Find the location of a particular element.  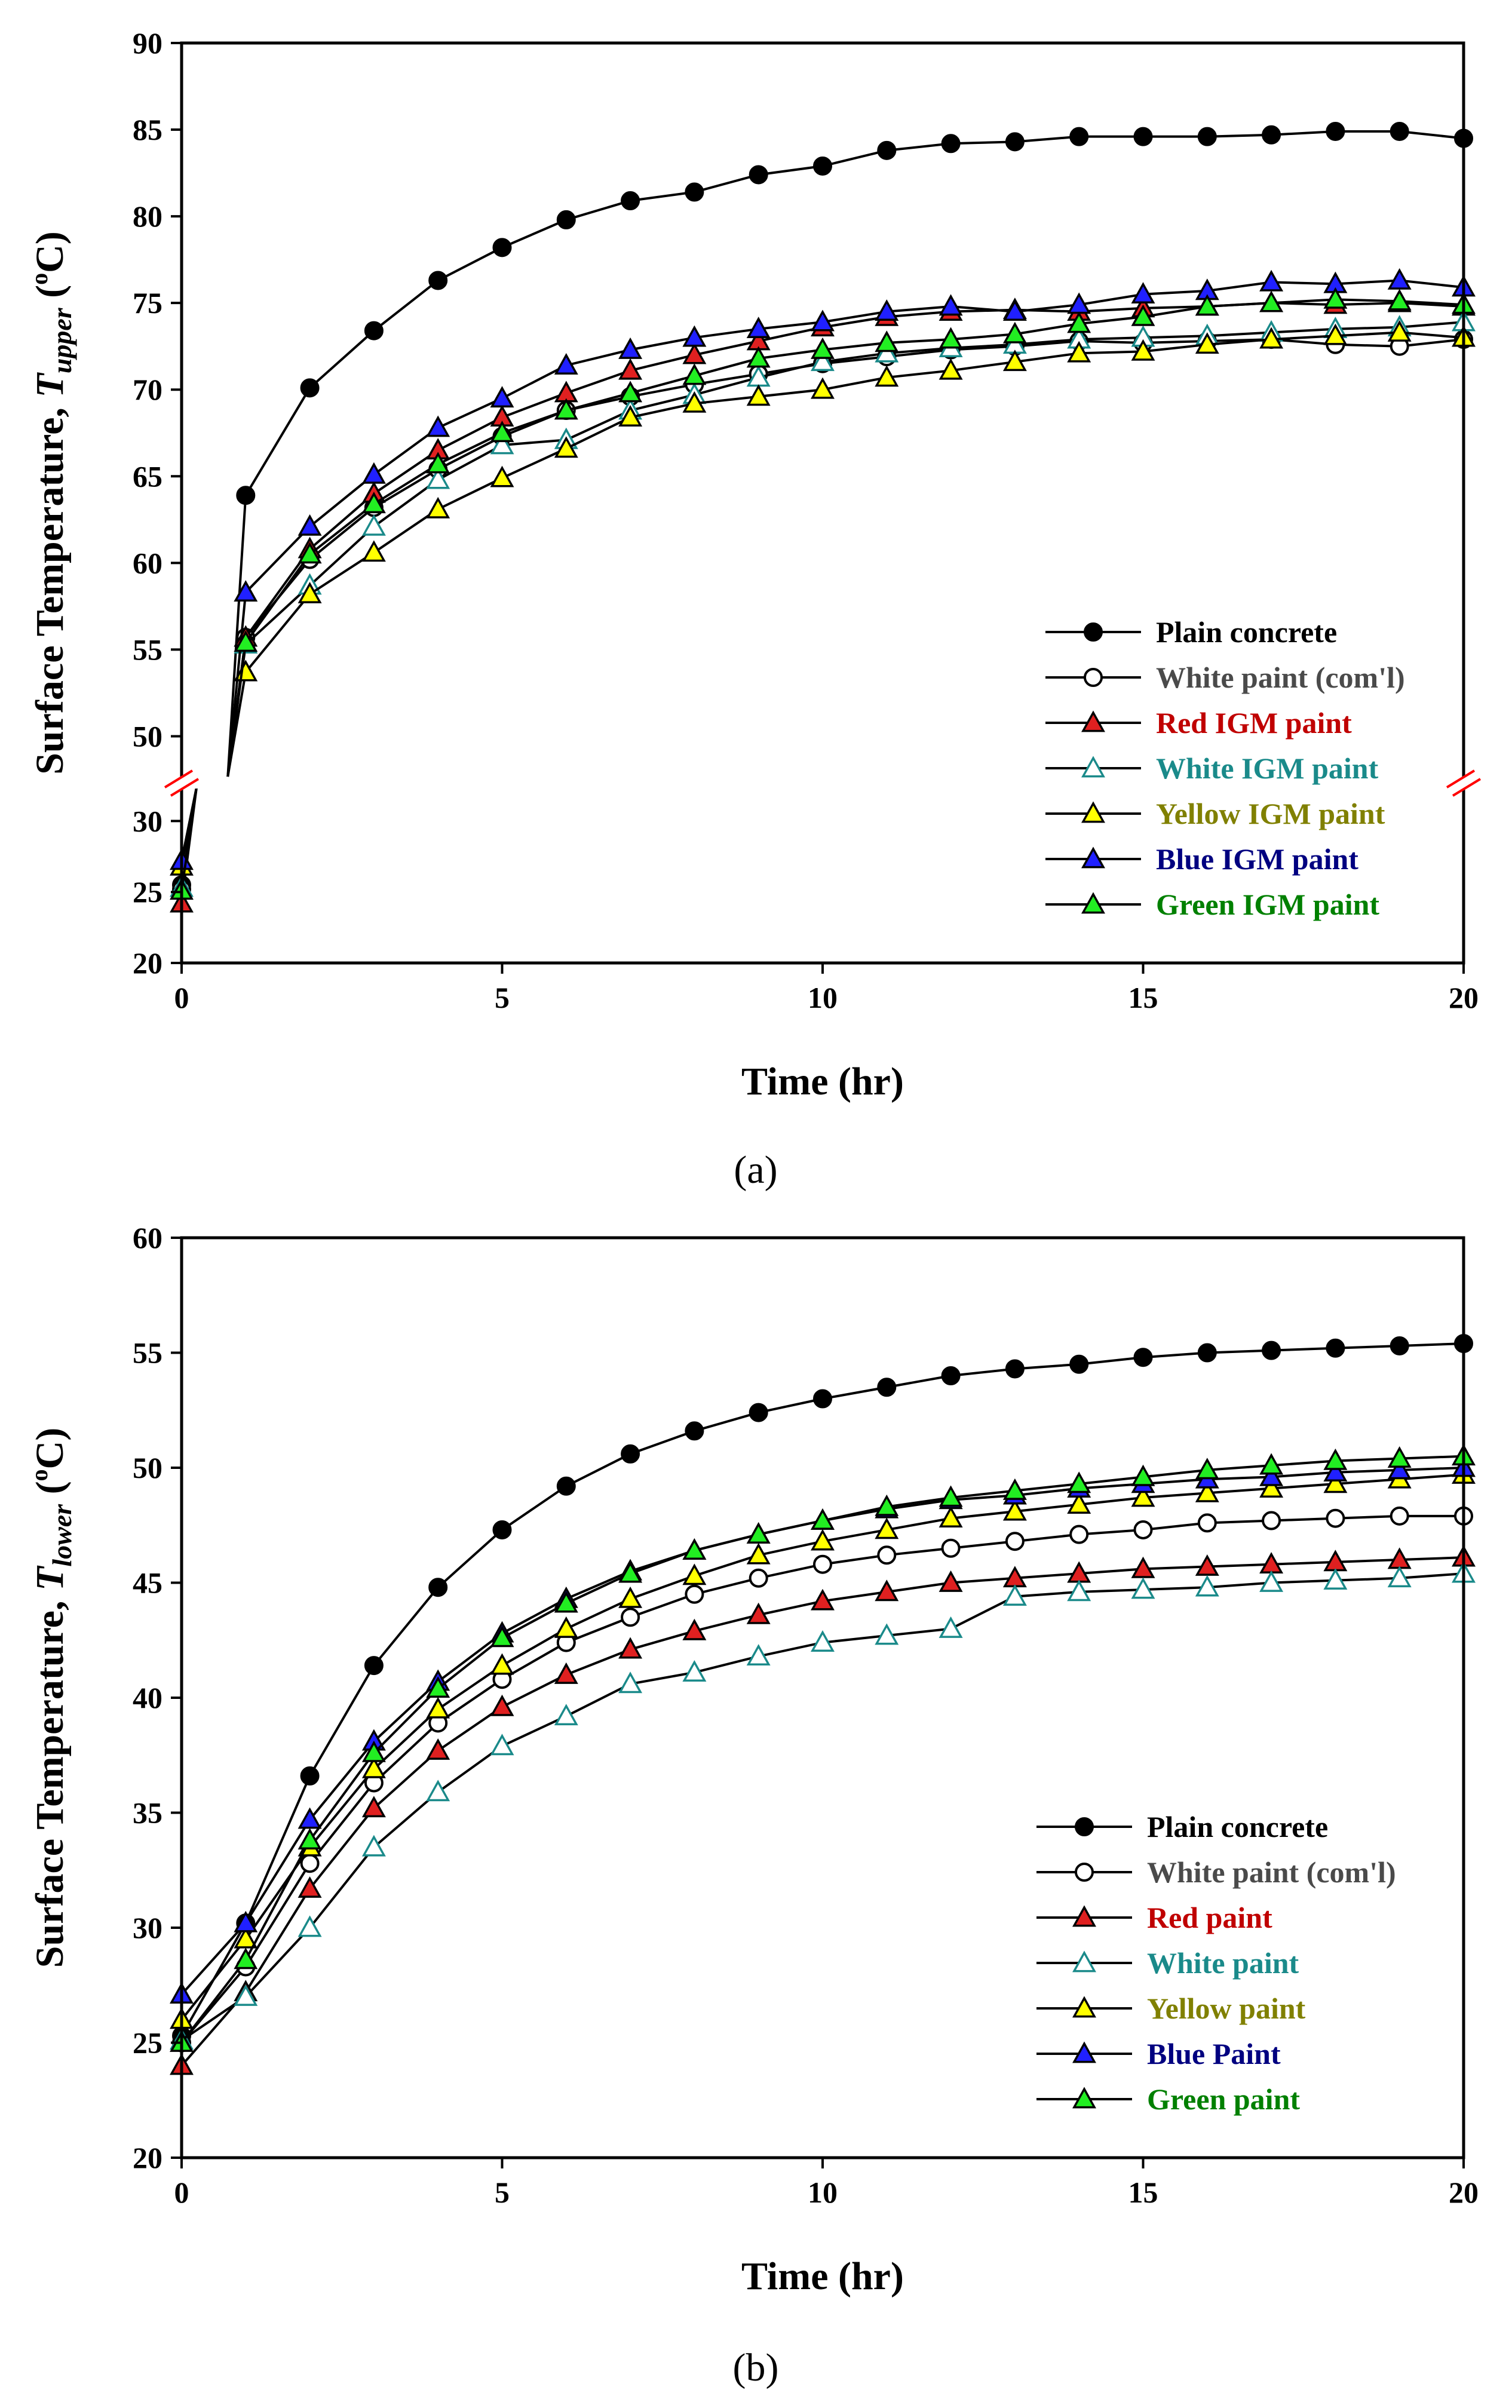

y-tick-label-50: 50 is located at coordinates (147, 736).